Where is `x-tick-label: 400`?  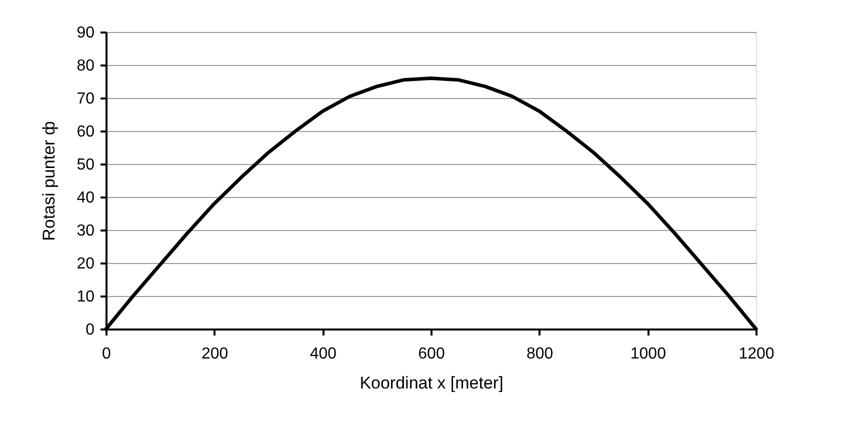 x-tick-label: 400 is located at coordinates (323, 354).